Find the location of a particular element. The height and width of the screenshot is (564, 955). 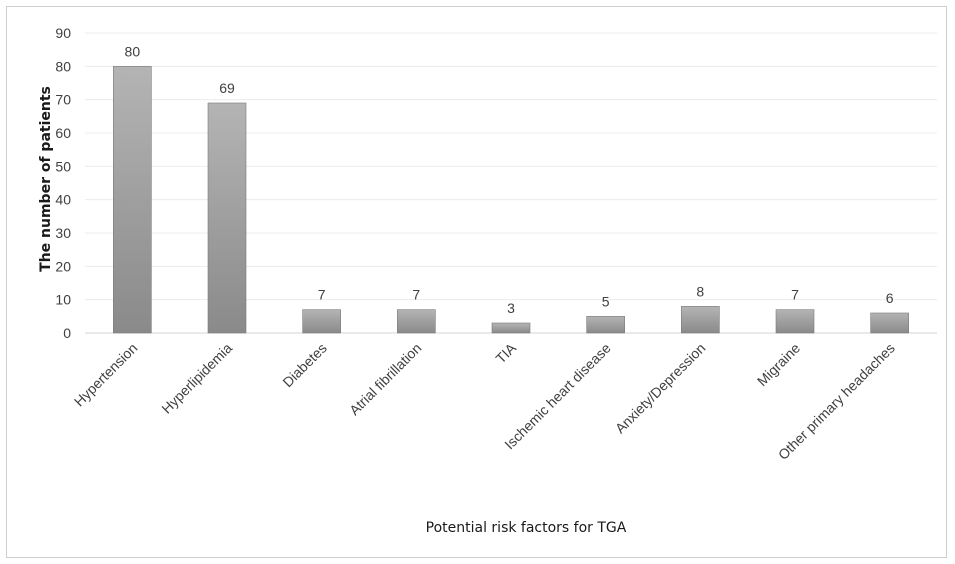

data-label: 69 is located at coordinates (227, 88).